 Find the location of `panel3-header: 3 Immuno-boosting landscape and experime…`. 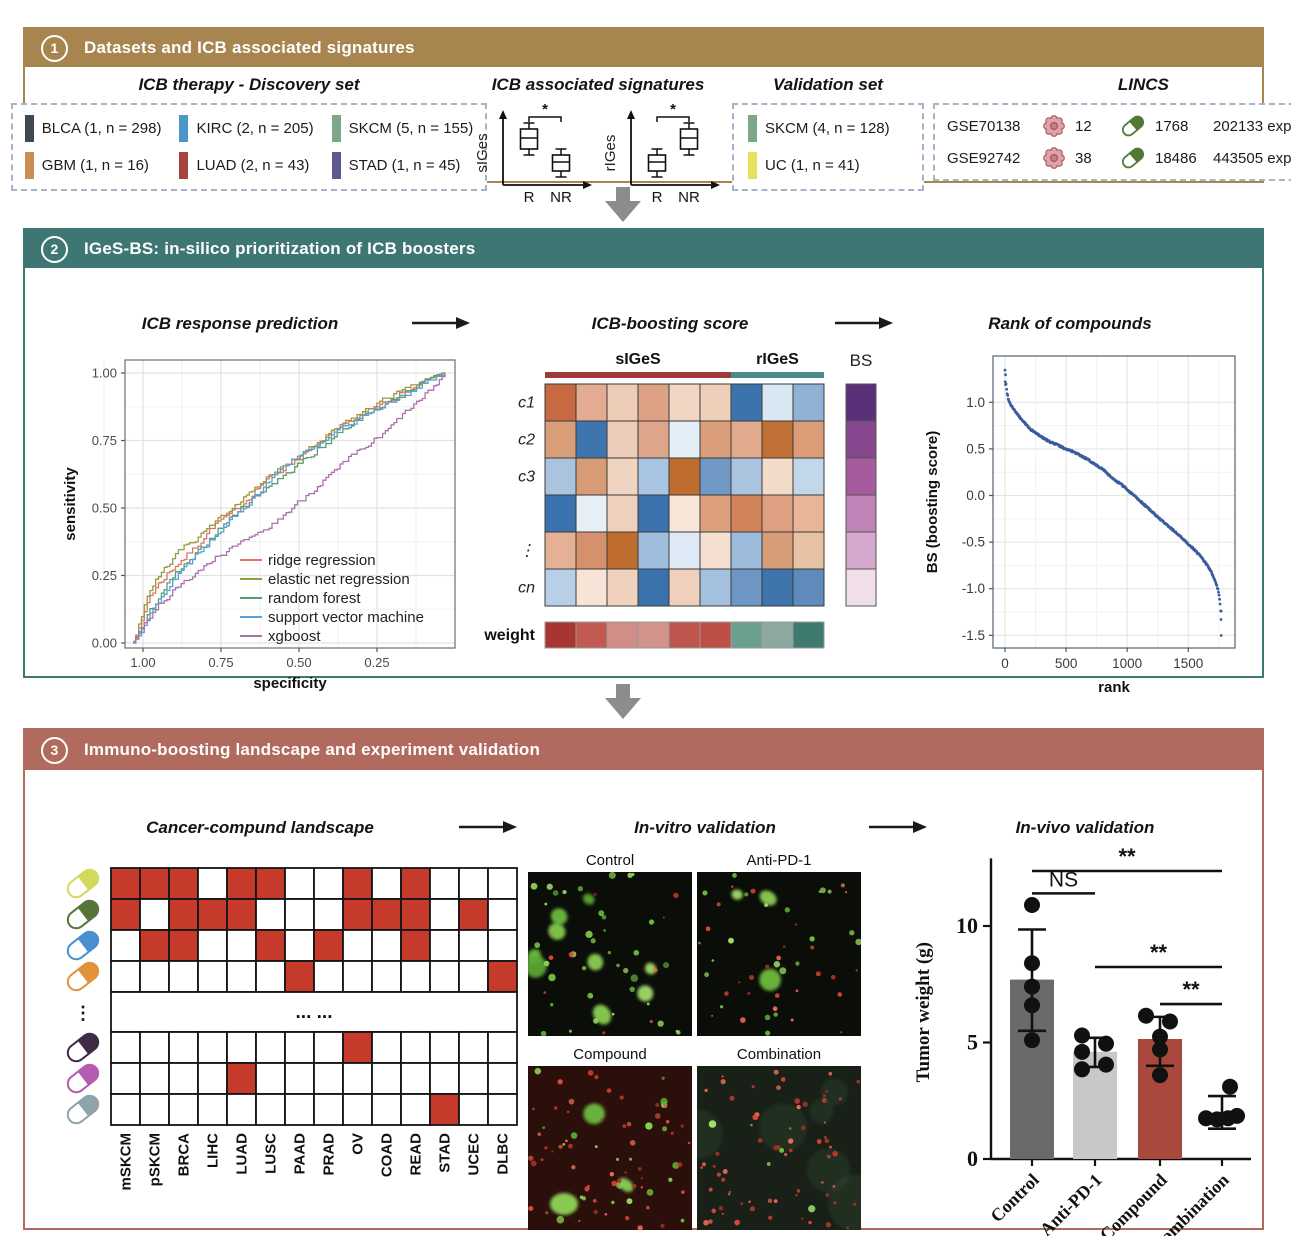

panel3-header: 3 Immuno-boosting landscape and experime… is located at coordinates (643, 750).